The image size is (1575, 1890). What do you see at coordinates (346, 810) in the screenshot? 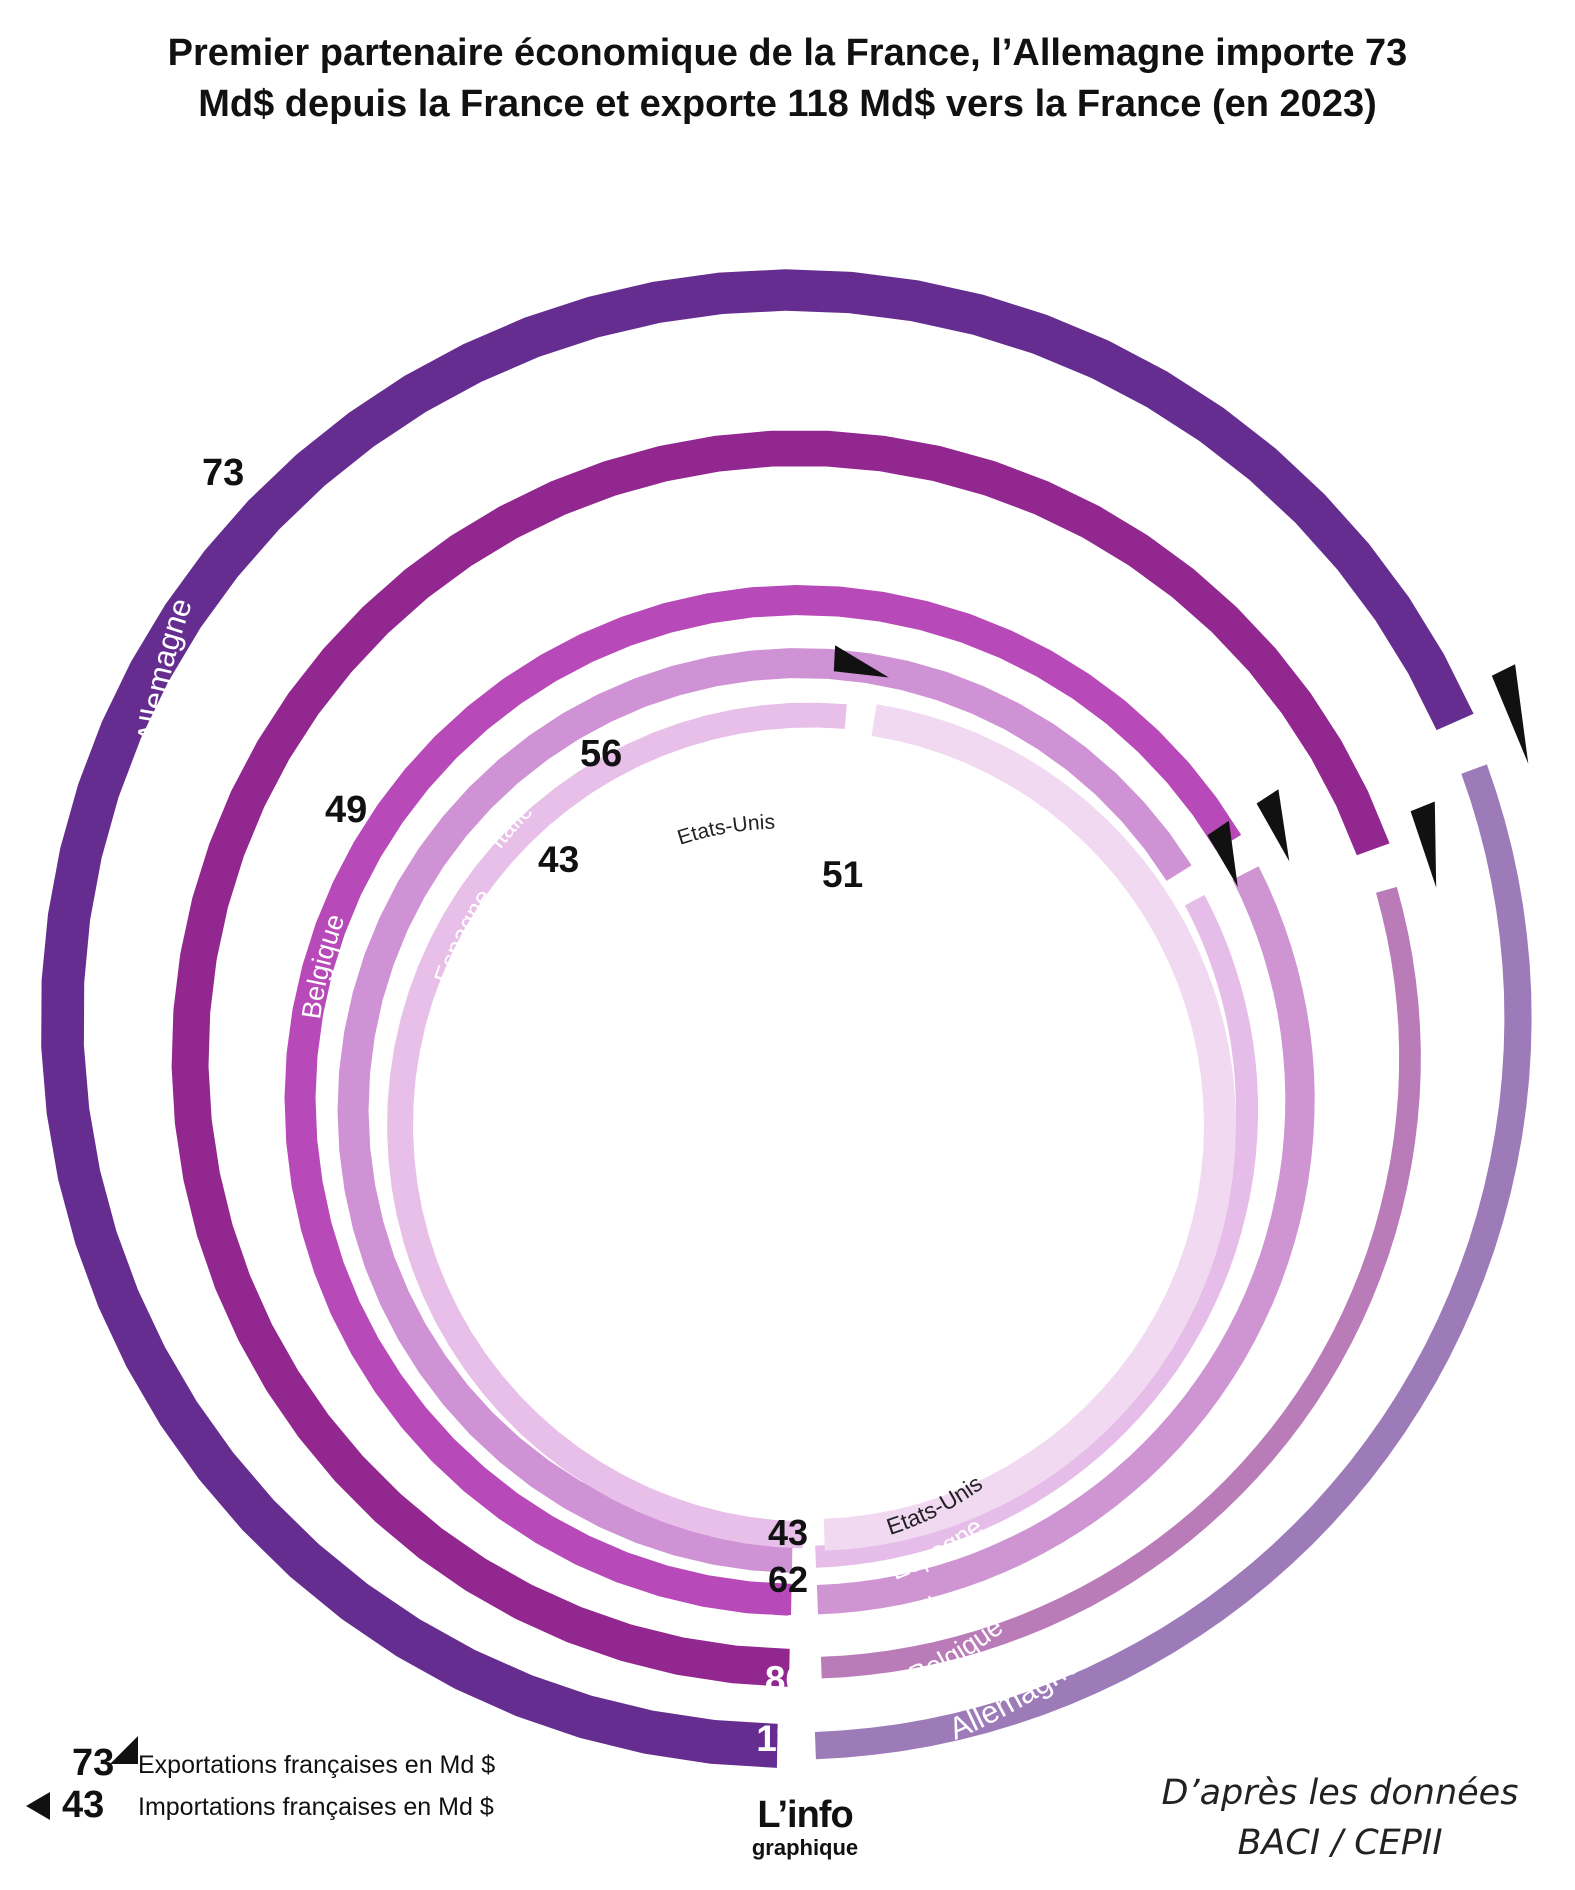
I see `export-value-belgique: 49` at bounding box center [346, 810].